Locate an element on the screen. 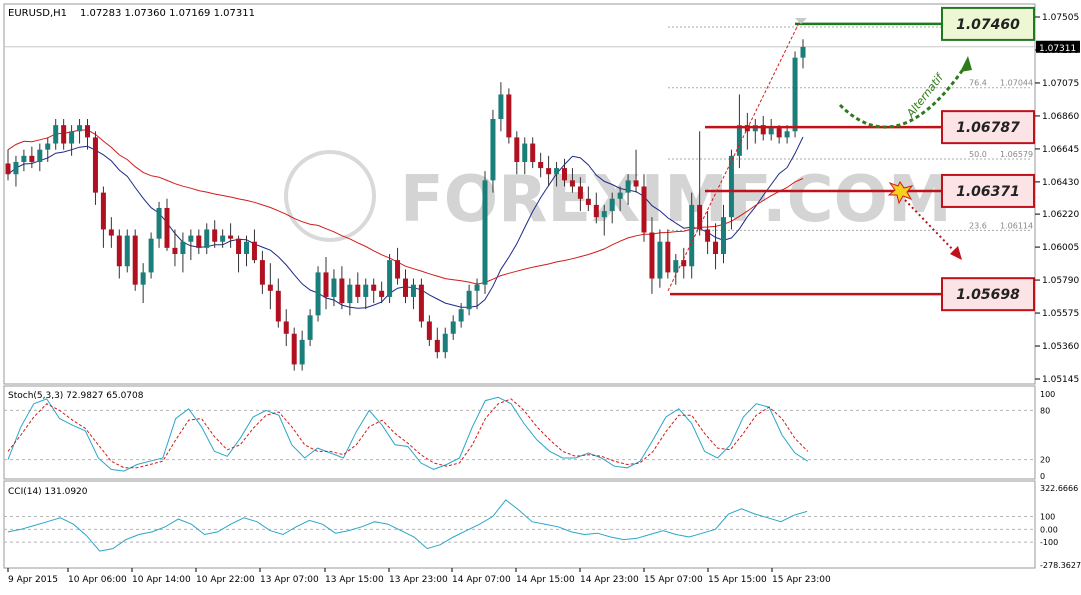 This screenshot has width=1081, height=595. level-label: 1.06787 is located at coordinates (988, 128).